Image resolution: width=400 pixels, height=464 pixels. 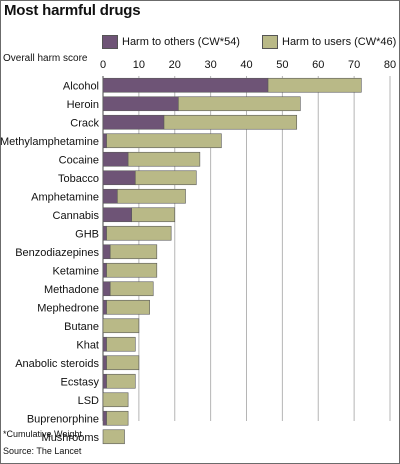 What do you see at coordinates (103, 65) in the screenshot?
I see `x-tick-label: 0` at bounding box center [103, 65].